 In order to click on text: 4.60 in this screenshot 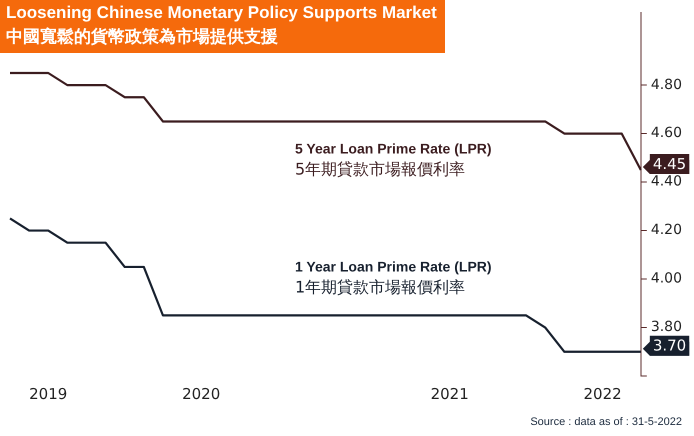, I will do `click(666, 133)`.